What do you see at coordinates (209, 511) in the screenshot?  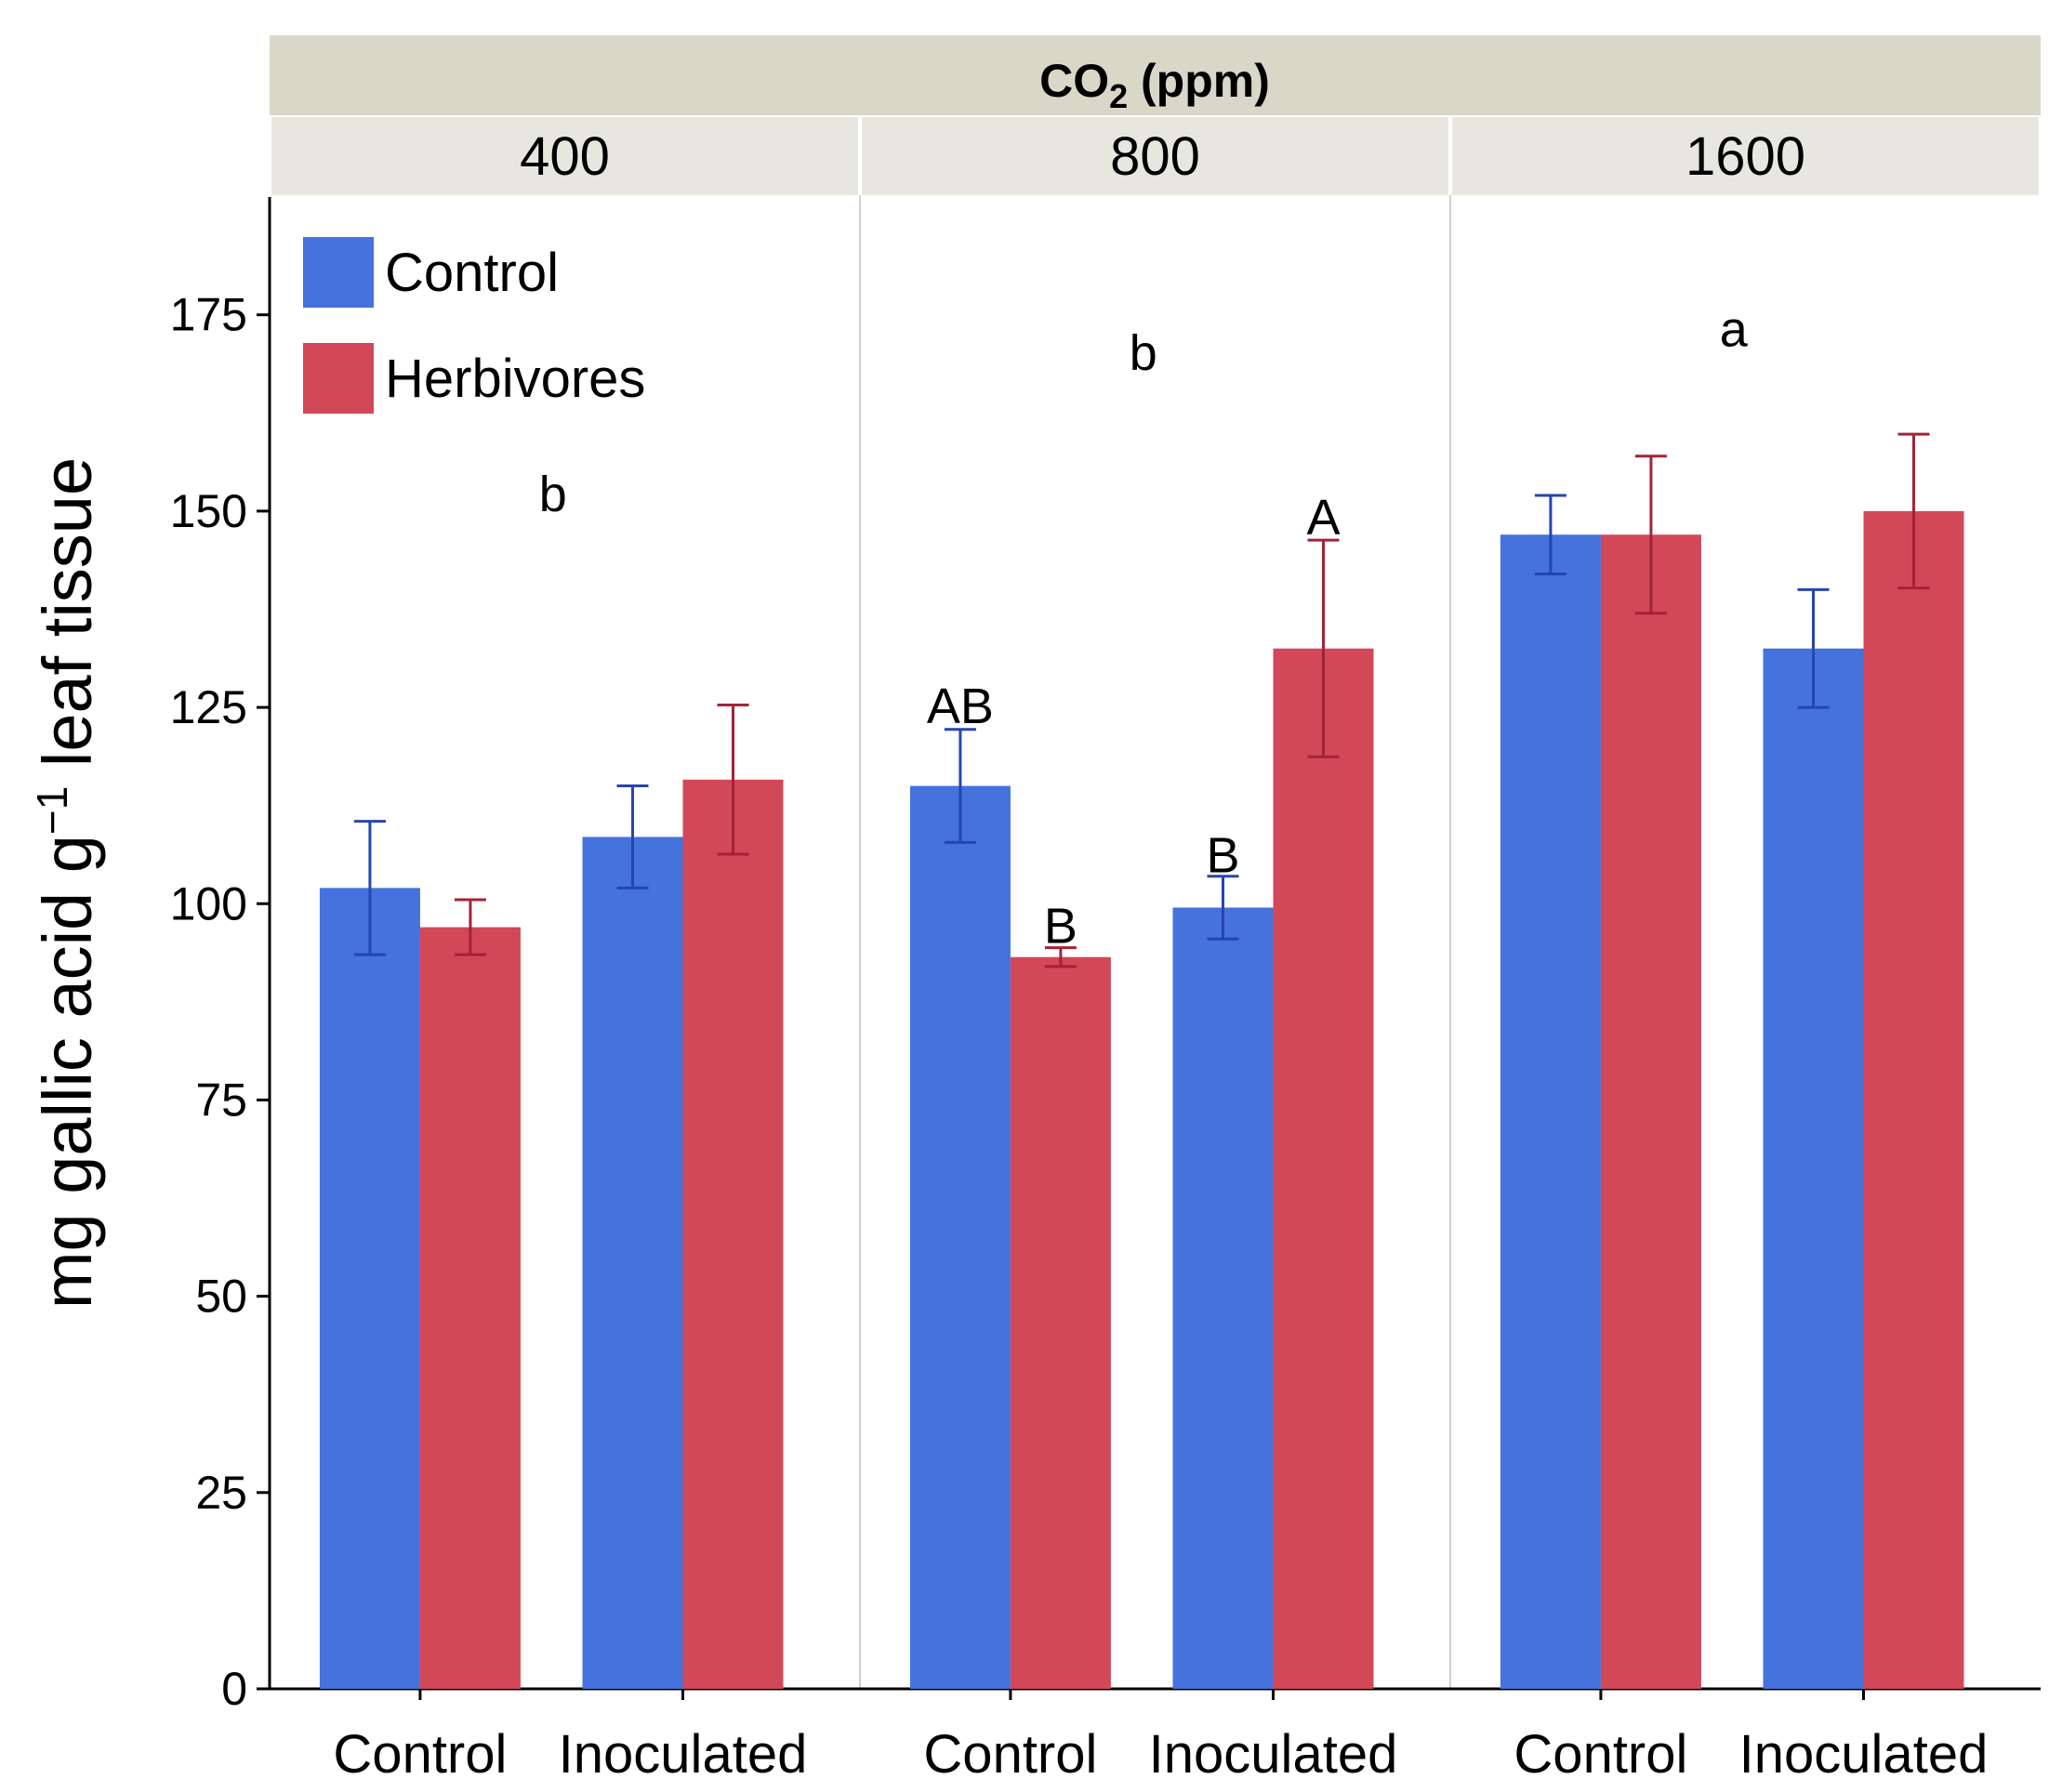 I see `y-tick-label: 150` at bounding box center [209, 511].